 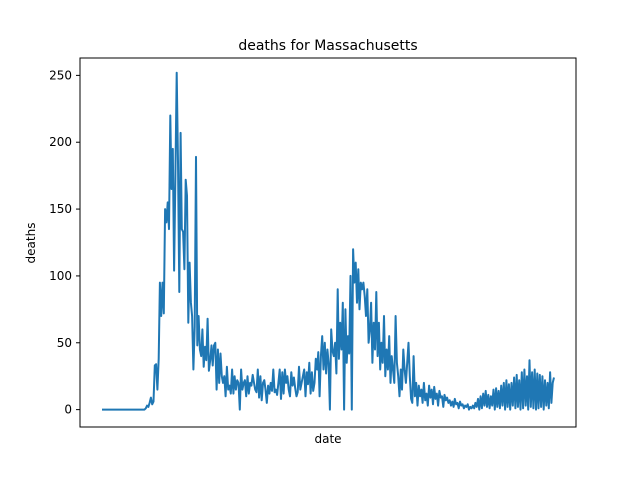 What do you see at coordinates (60, 142) in the screenshot?
I see `y-tick-label: 200` at bounding box center [60, 142].